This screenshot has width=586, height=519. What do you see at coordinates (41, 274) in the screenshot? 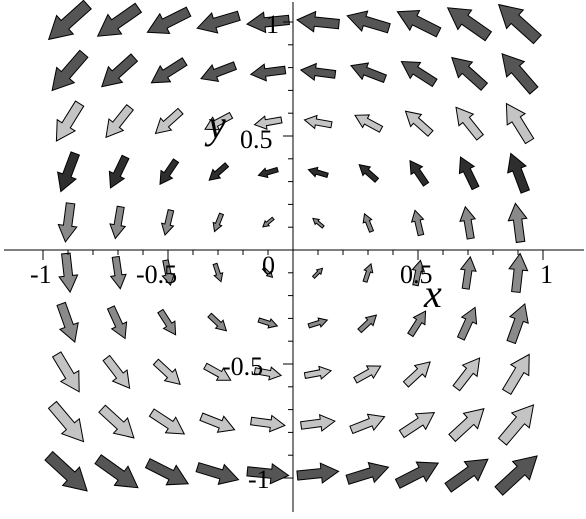
I see `x-tick-label-neg1: -1` at bounding box center [41, 274].